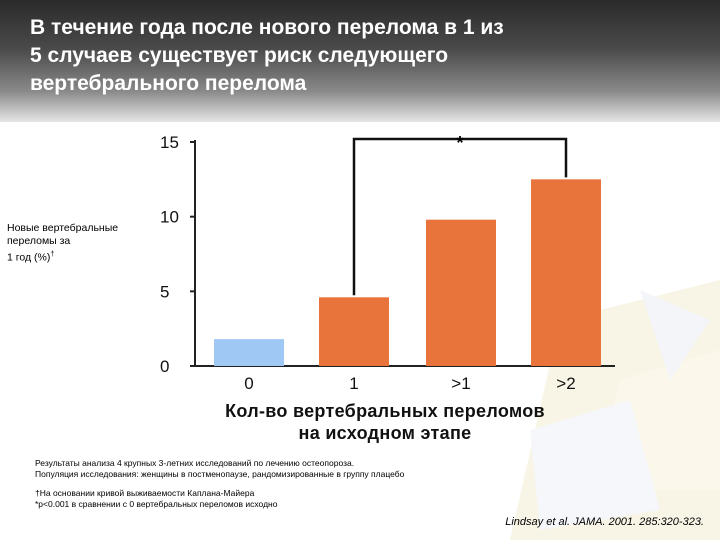  I want to click on y-tick-label: 15, so click(169, 142).